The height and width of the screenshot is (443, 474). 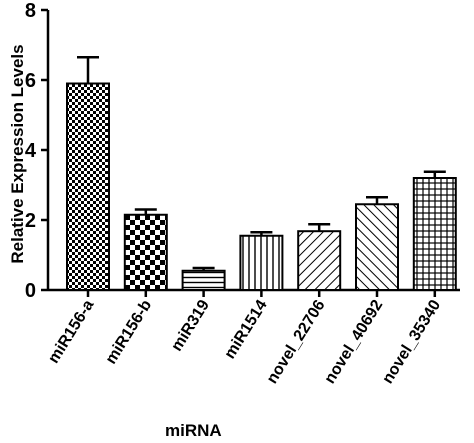 I want to click on bar-miR156-b, so click(x=145, y=252).